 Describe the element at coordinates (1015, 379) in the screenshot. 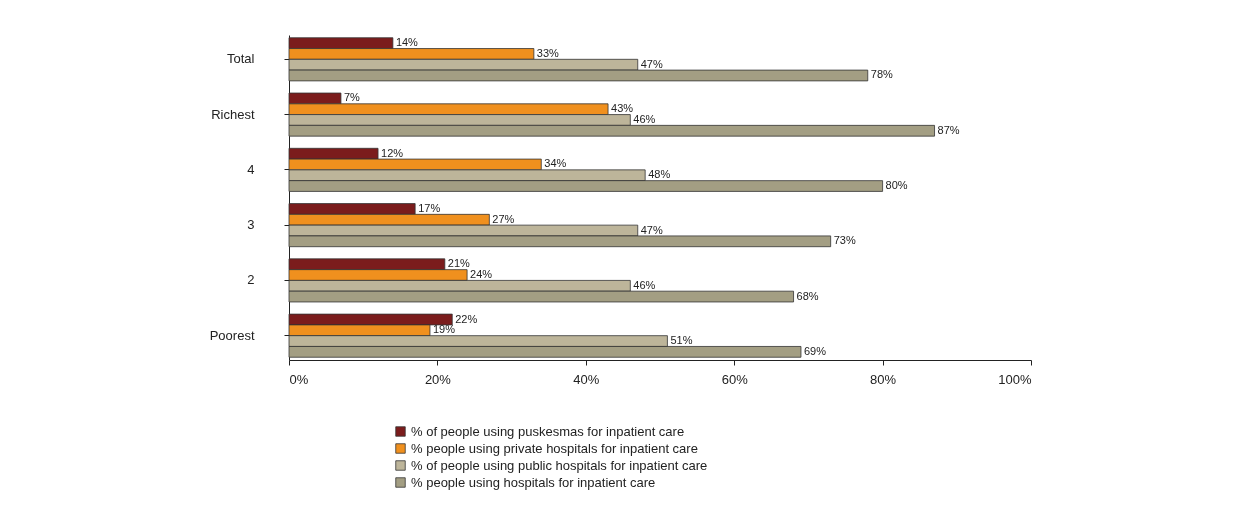

I see `x-tick-label: 100%` at that location.